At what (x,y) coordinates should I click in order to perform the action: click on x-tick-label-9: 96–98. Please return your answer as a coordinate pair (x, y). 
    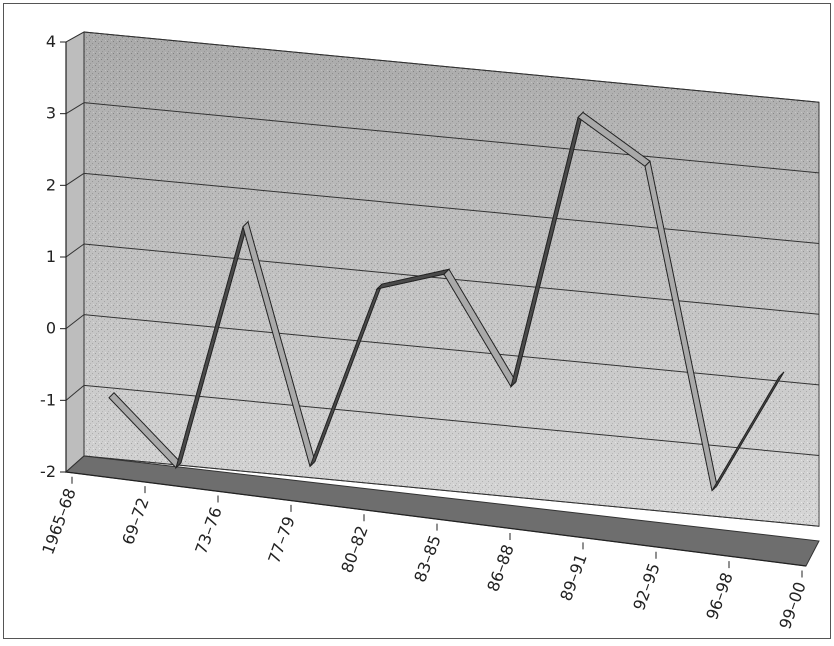
    Looking at the image, I should click on (719, 596).